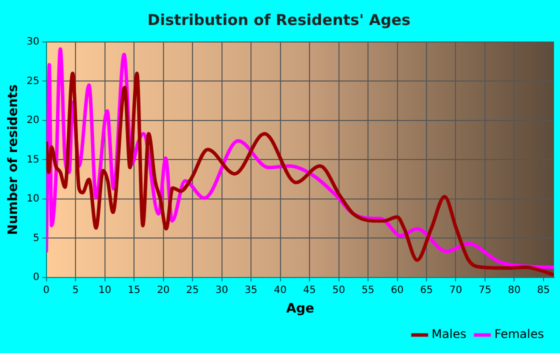 This screenshot has height=353, width=560. What do you see at coordinates (280, 290) in the screenshot?
I see `x-tick-label: 40` at bounding box center [280, 290].